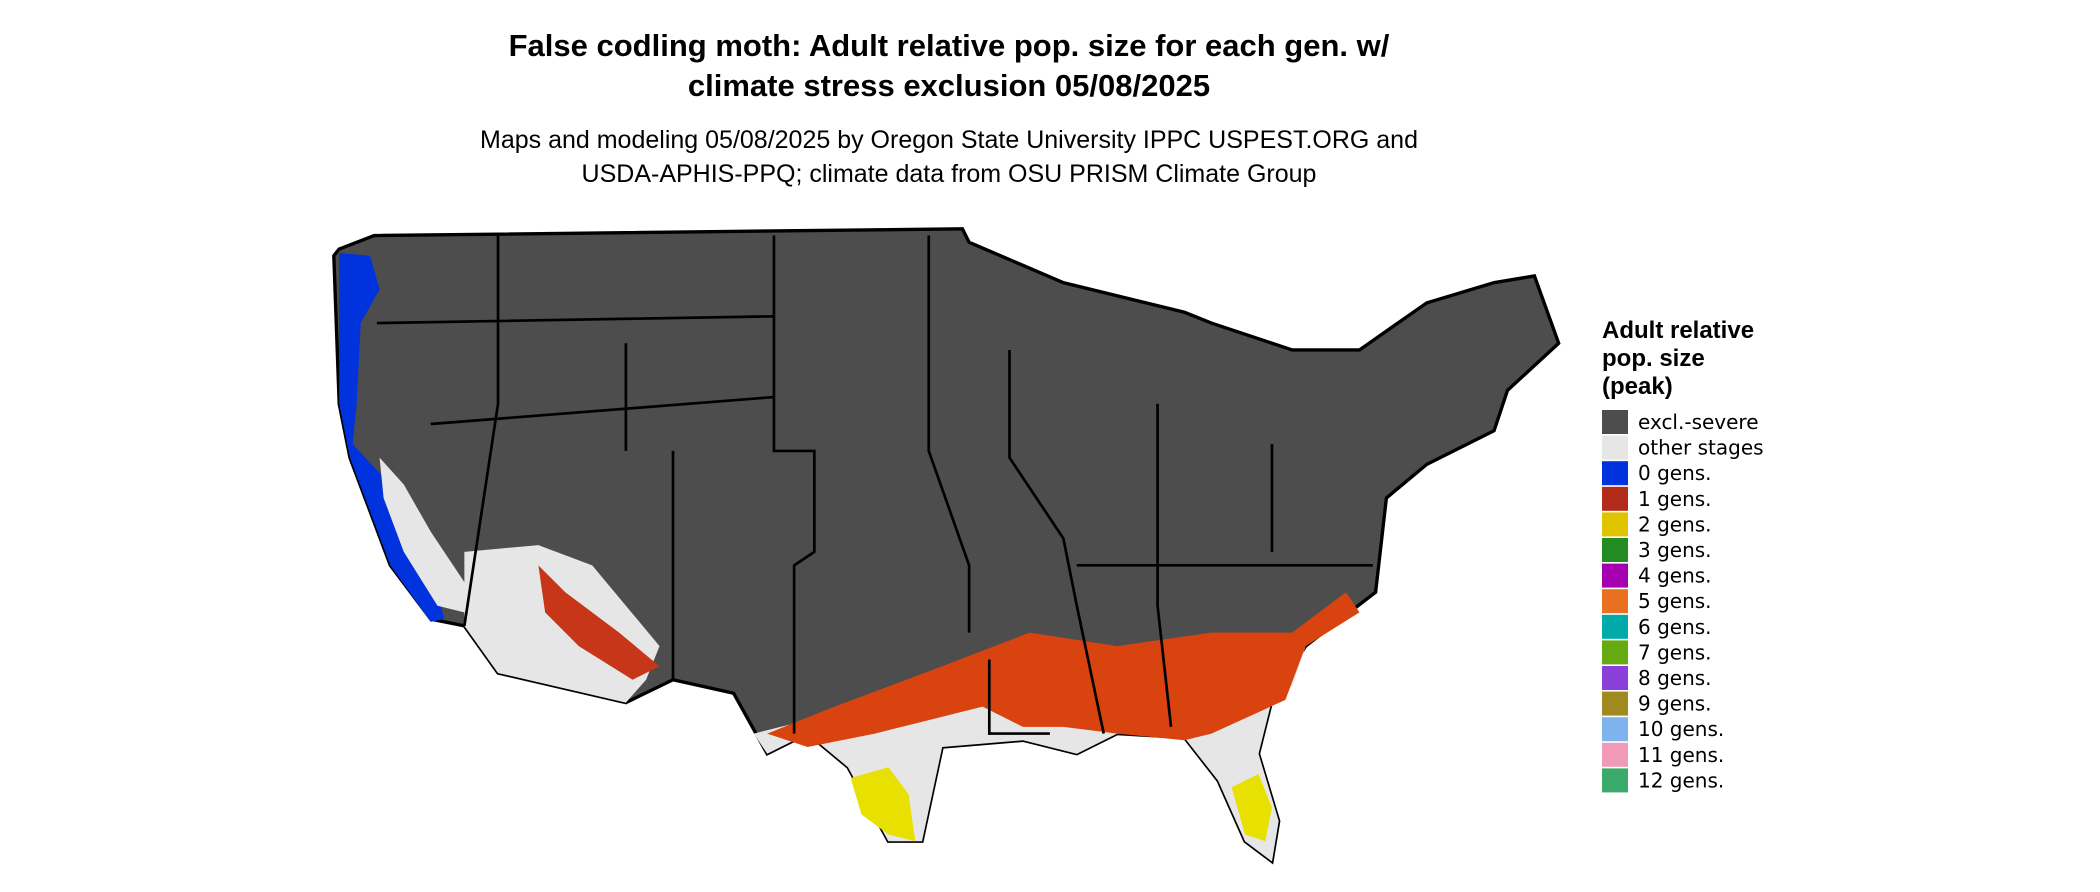 The height and width of the screenshot is (892, 2100). Describe the element at coordinates (1698, 422) in the screenshot. I see `legend-label: excl.-severe` at that location.